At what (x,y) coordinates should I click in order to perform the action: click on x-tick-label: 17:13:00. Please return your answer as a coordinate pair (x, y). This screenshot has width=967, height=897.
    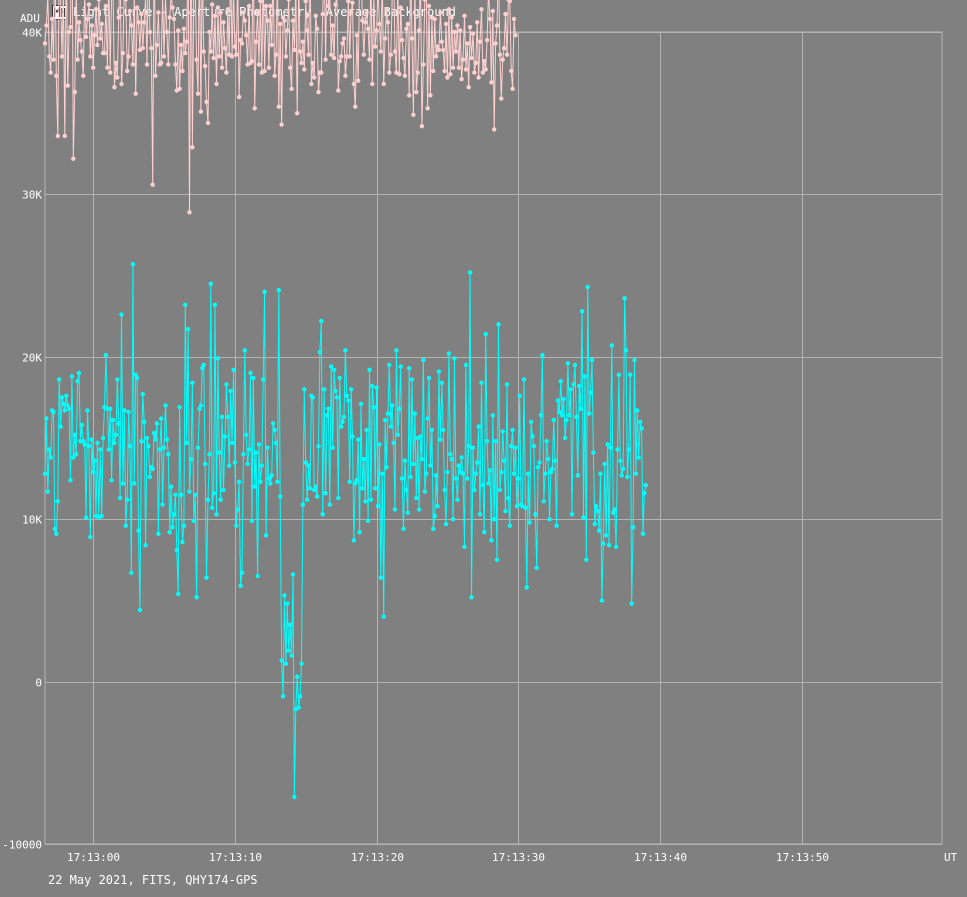
    Looking at the image, I should click on (93, 857).